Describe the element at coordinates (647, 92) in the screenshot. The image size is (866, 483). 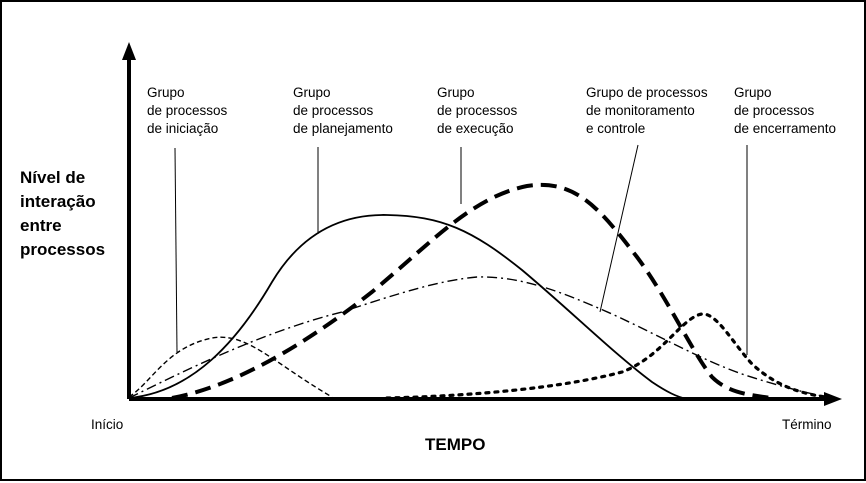
I see `label-monitoring-line: Grupo de processos` at that location.